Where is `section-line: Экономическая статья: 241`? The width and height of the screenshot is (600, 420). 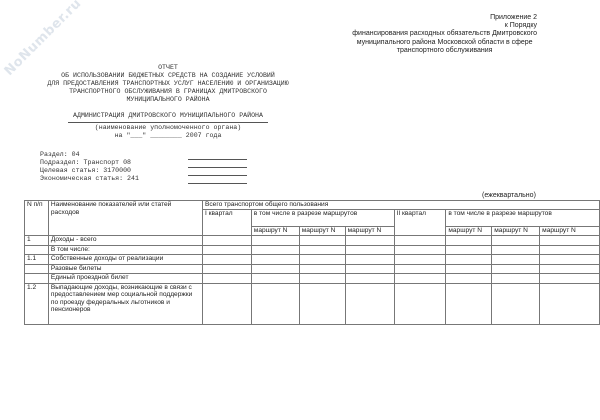
section-line: Экономическая статья: 241 is located at coordinates (89, 178).